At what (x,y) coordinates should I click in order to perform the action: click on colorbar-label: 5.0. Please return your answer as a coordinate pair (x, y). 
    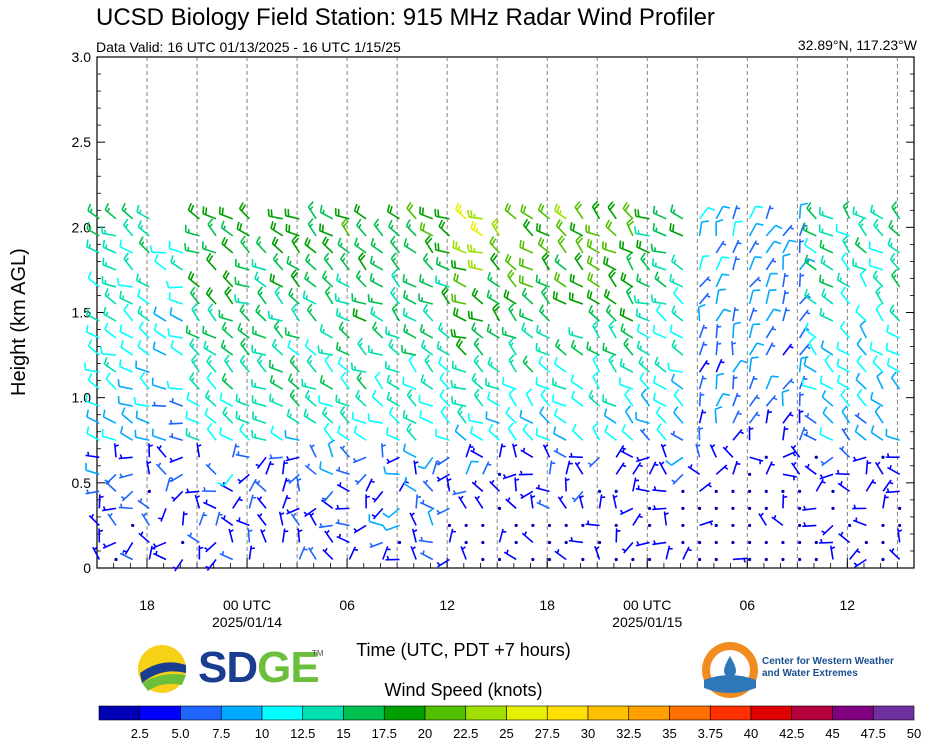
    Looking at the image, I should click on (180, 733).